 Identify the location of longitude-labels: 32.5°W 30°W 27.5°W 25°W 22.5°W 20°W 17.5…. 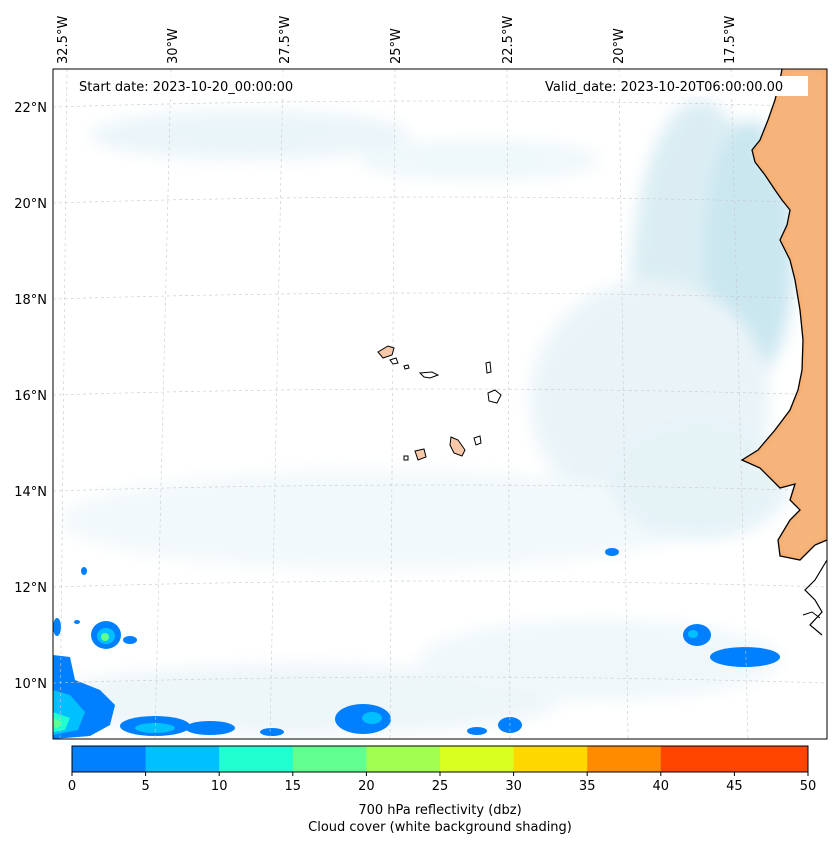
(397, 40).